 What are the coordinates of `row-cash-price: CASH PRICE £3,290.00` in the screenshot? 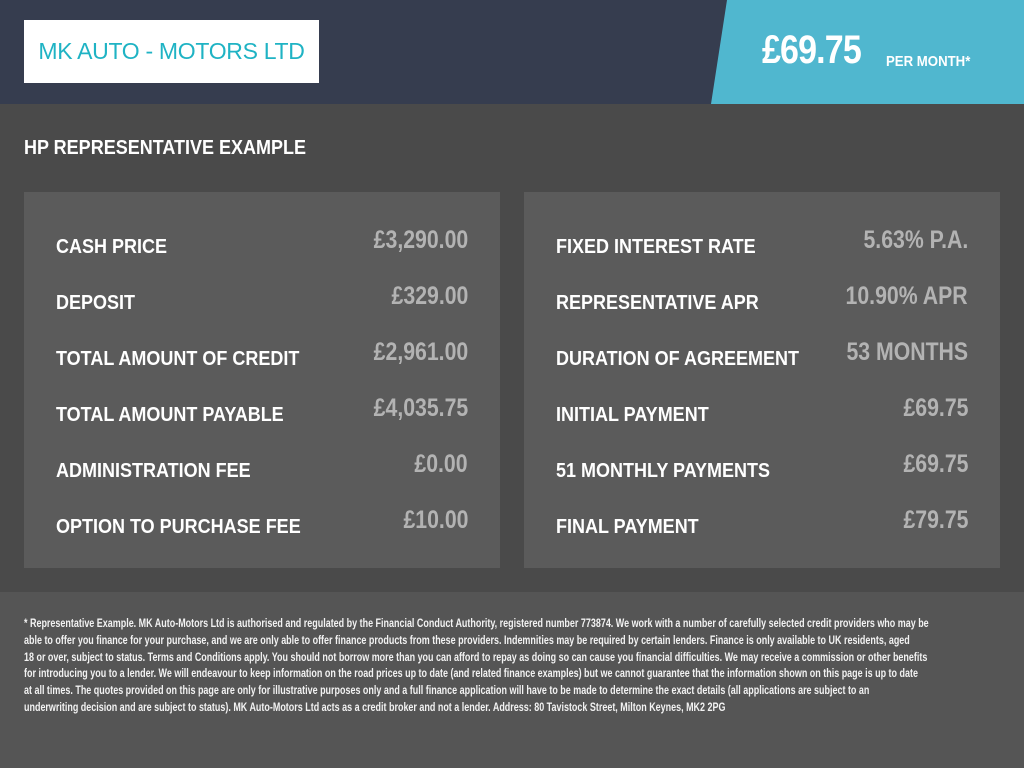 It's located at (262, 242).